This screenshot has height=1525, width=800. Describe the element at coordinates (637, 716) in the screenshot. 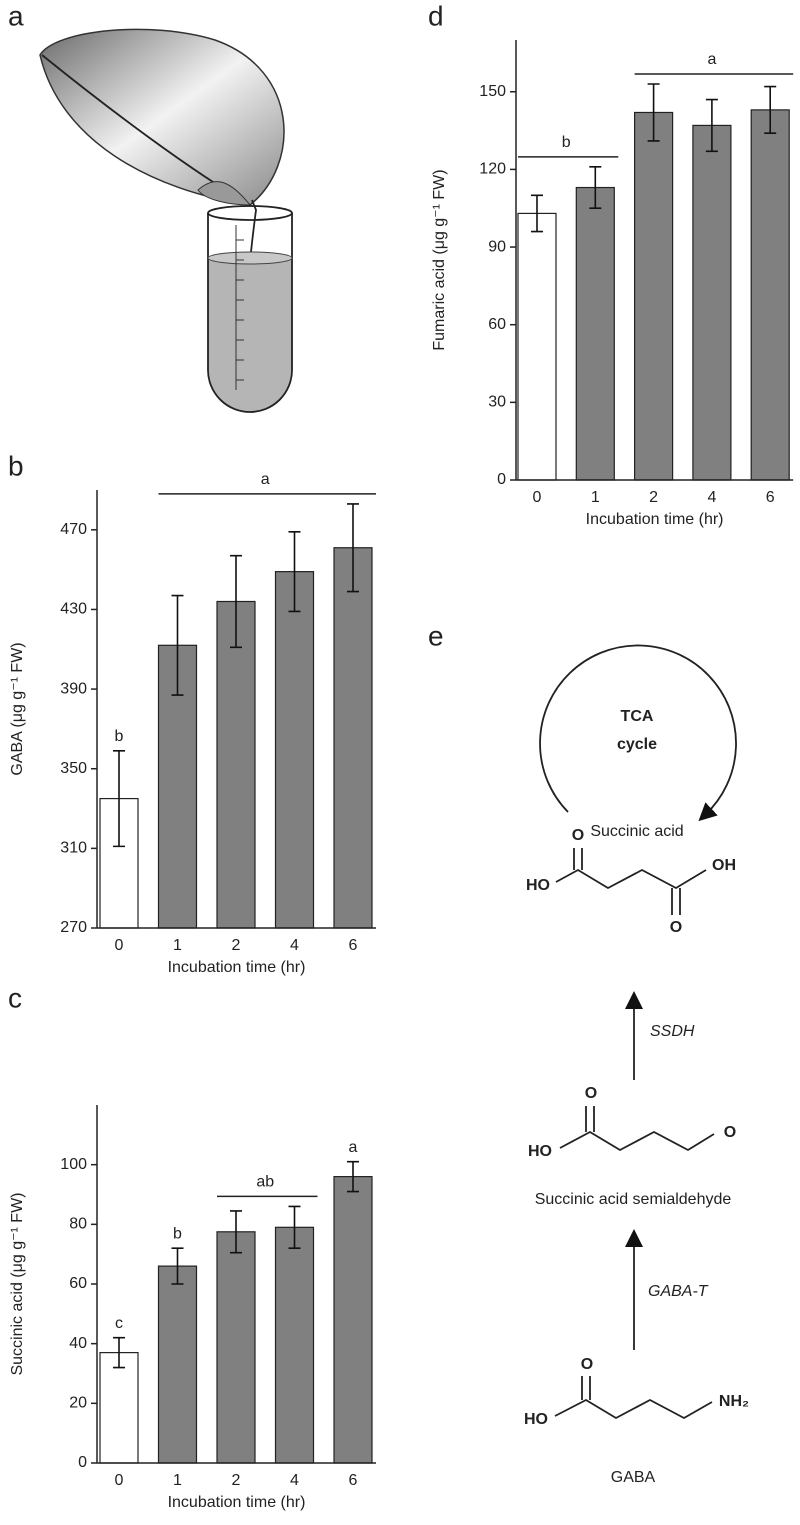

I see `cycle-label: TCA` at that location.